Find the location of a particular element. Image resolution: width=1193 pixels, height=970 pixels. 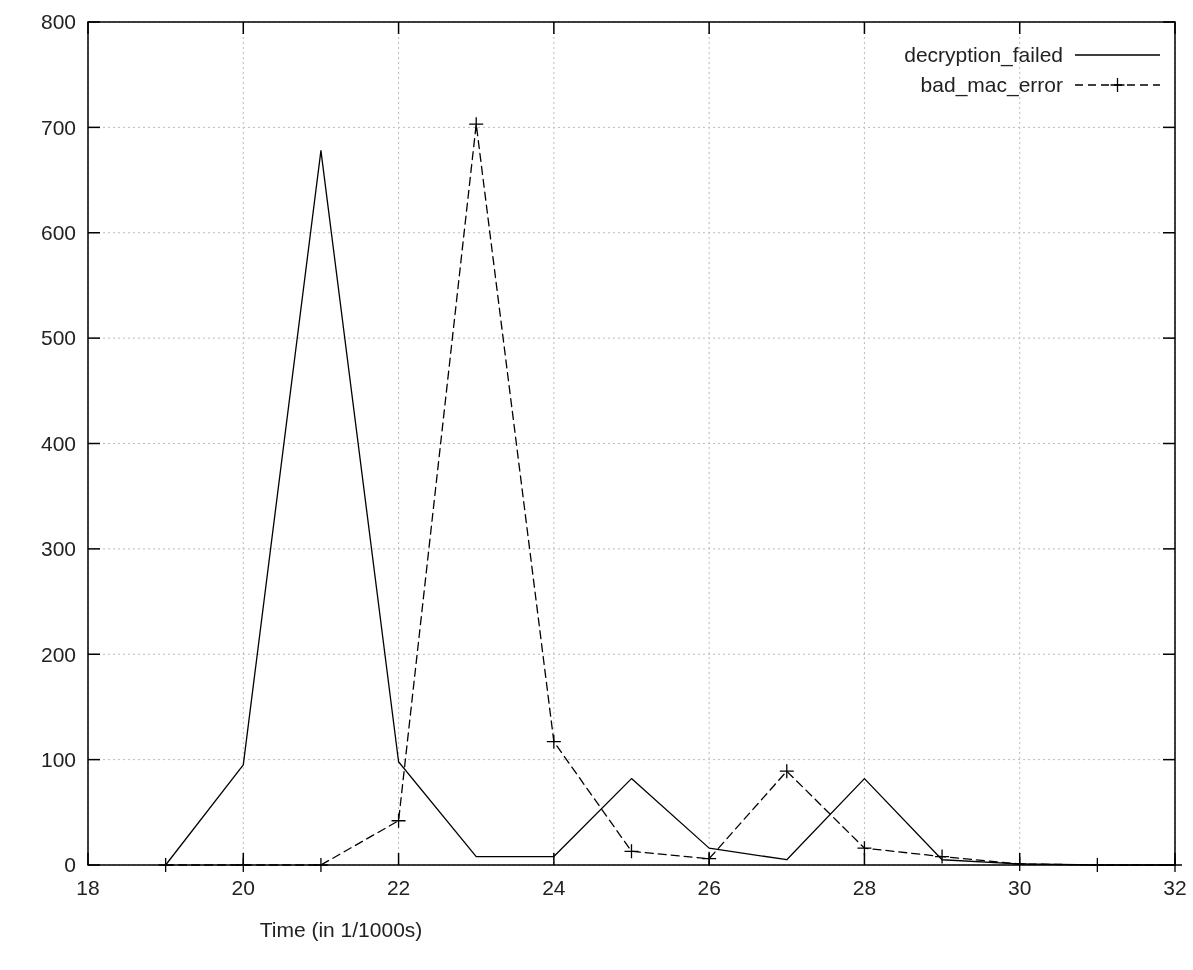

y-tick-label: 0 is located at coordinates (70, 865).